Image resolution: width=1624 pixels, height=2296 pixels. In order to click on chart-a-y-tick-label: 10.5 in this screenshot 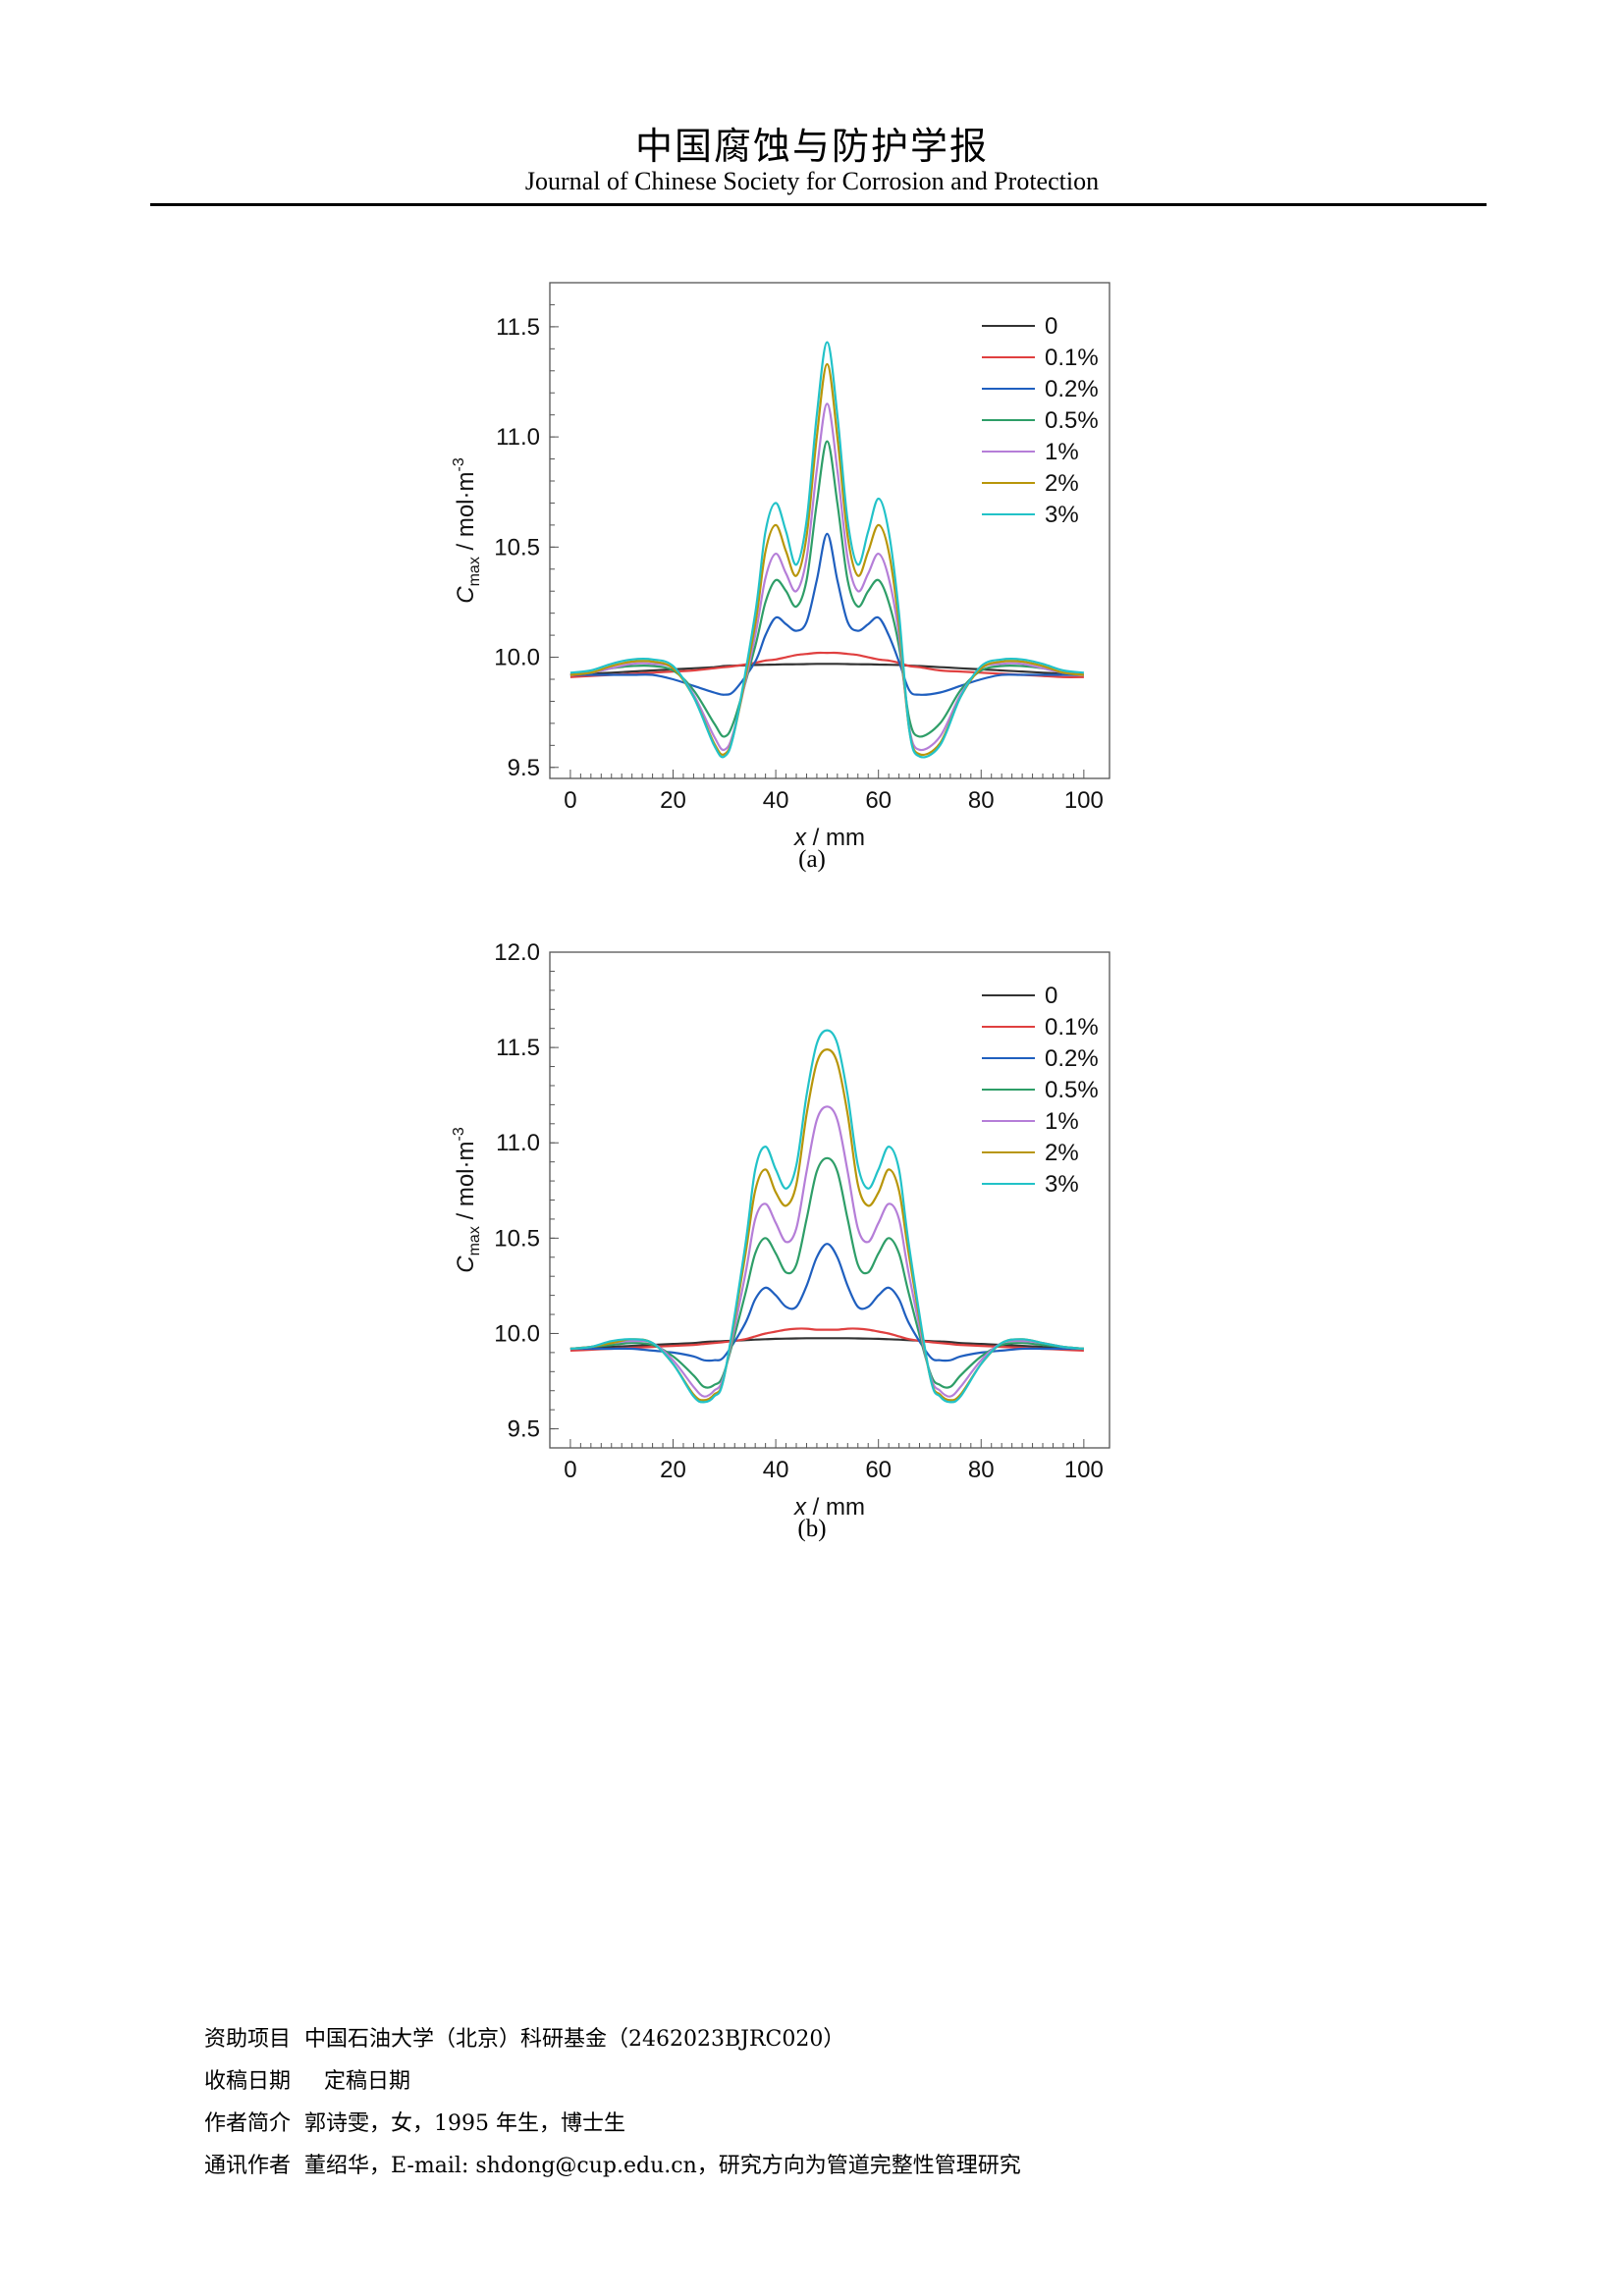, I will do `click(517, 547)`.